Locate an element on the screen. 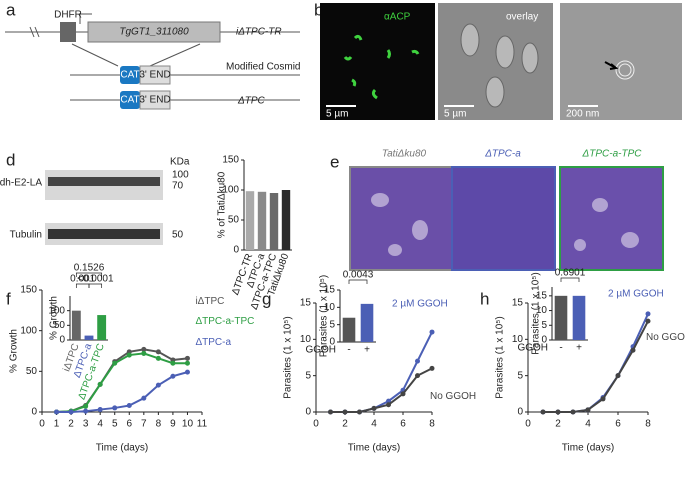 The image size is (685, 479). acp-signal is located at coordinates (381, 67).